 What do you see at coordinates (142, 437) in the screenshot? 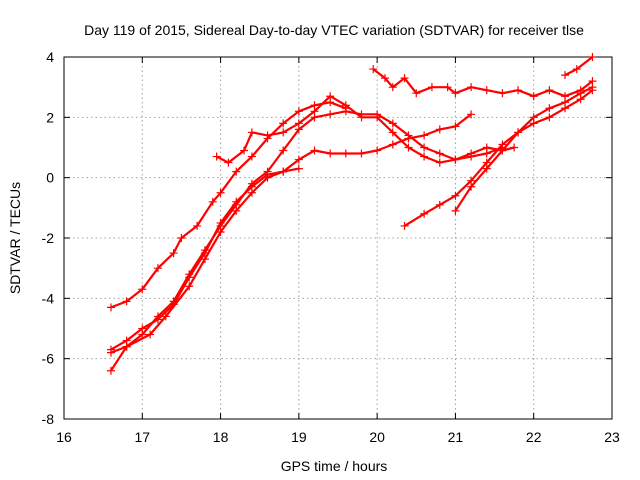
I see `x-tick-label: 17` at bounding box center [142, 437].